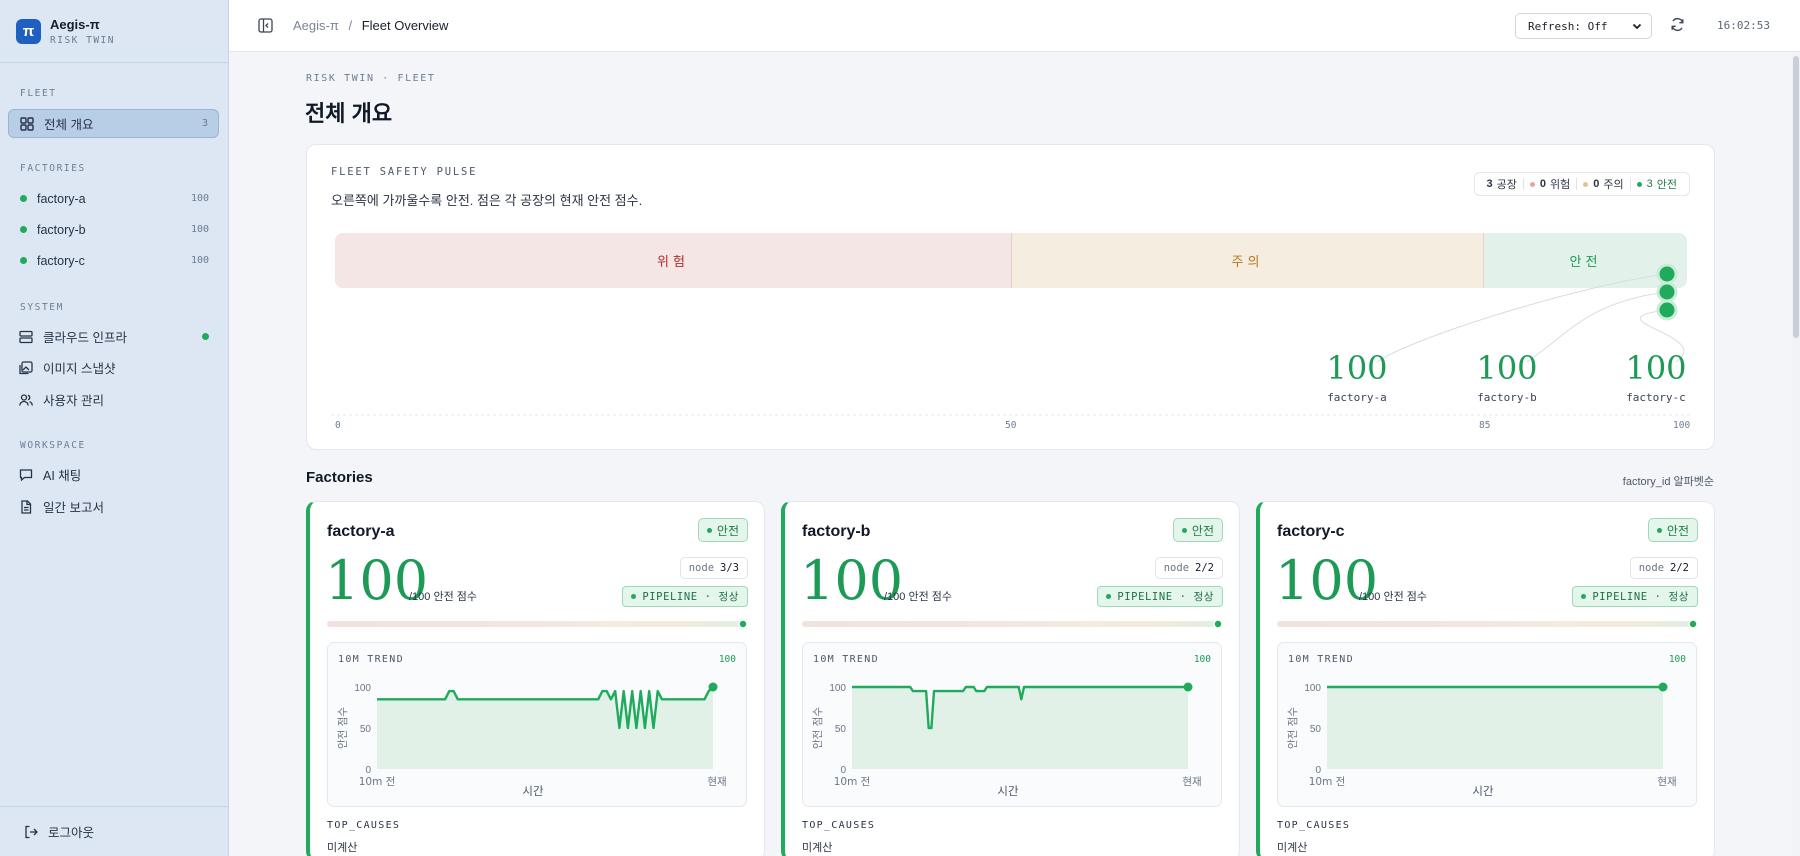 This screenshot has height=856, width=1800. Describe the element at coordinates (113, 474) in the screenshot. I see `sidebar-item-ai-chat: AI 채팅` at that location.